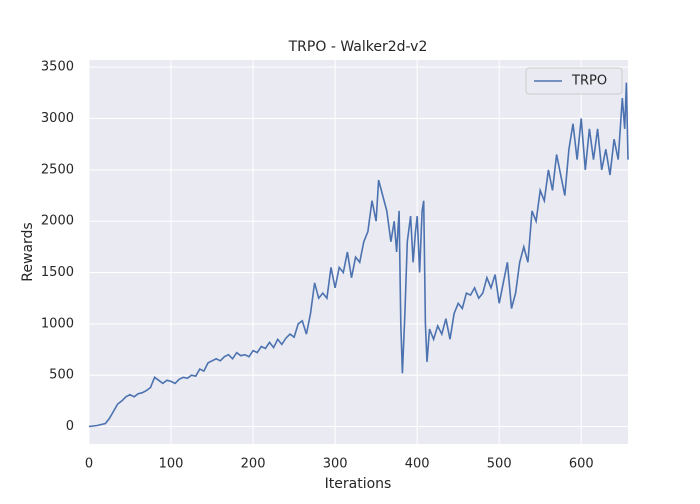 The image size is (700, 504). I want to click on x-tick-label: 0, so click(89, 464).